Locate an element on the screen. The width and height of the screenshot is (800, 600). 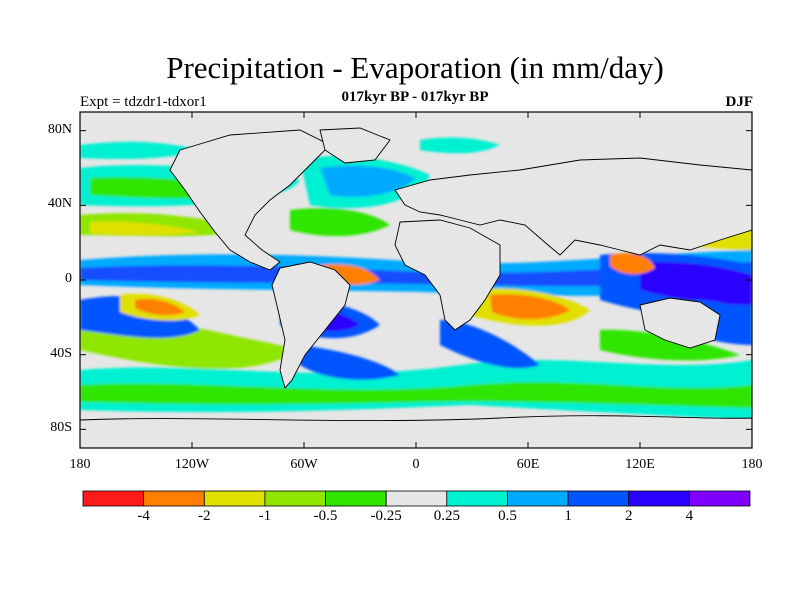
colorbar-label: -4 is located at coordinates (143, 516).